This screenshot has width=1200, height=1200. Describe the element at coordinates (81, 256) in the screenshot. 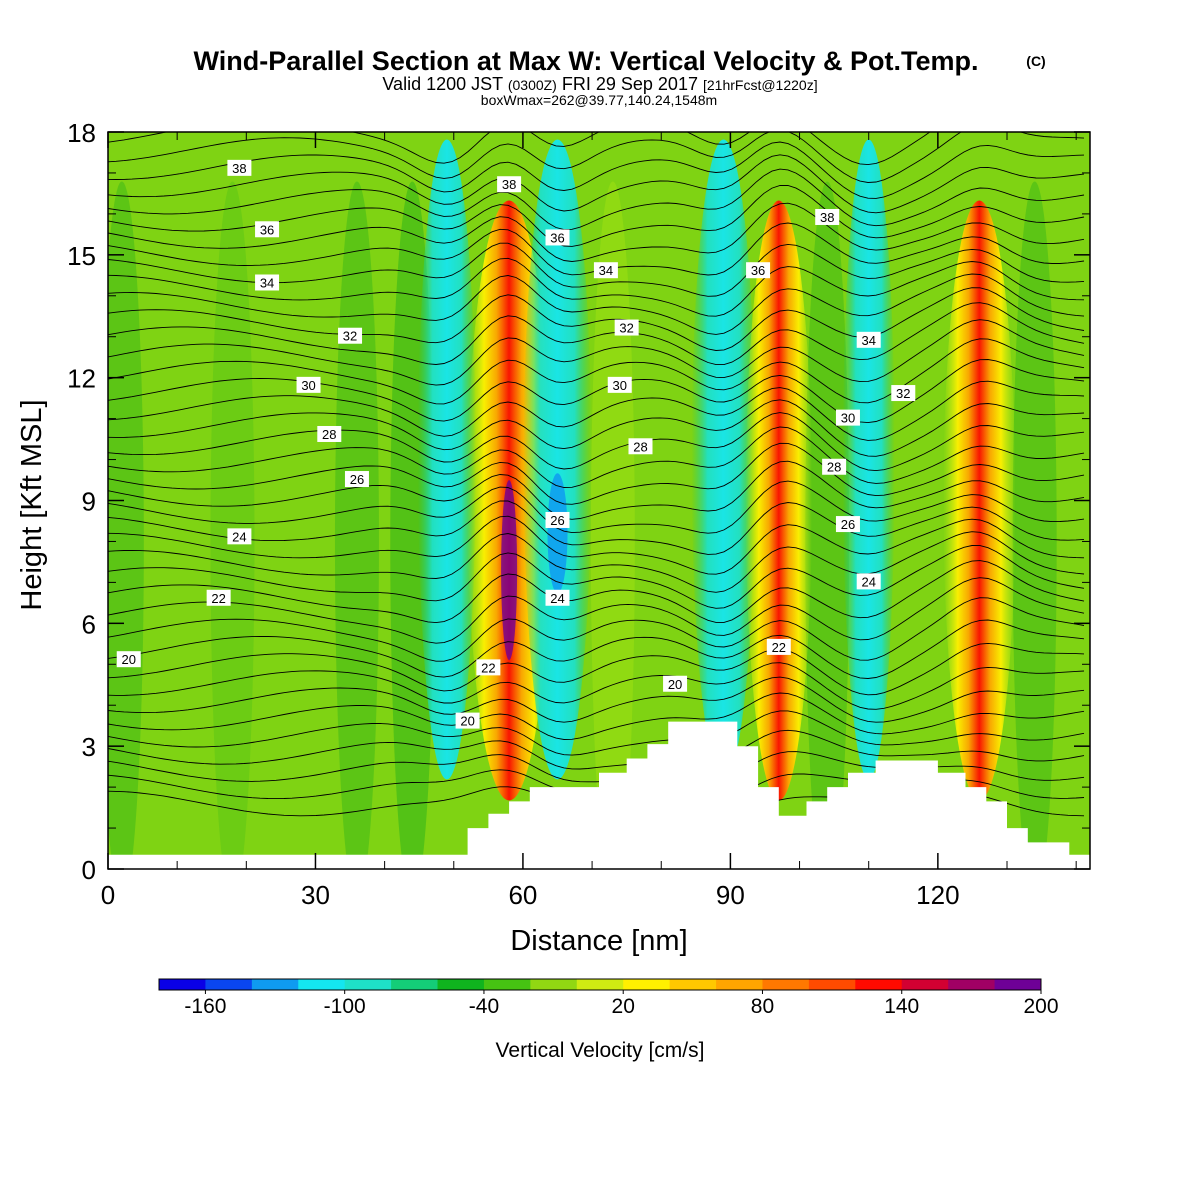

I see `y-tick-label: 15` at that location.